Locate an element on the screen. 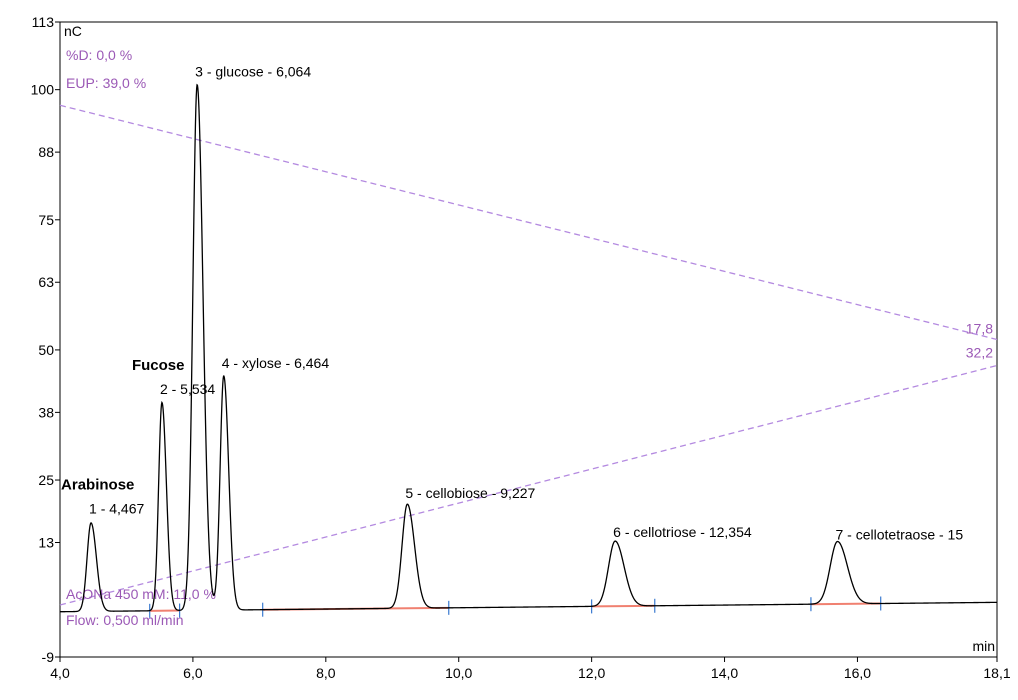 This screenshot has height=700, width=1018. gradient-end-value: 32,2 is located at coordinates (979, 353).